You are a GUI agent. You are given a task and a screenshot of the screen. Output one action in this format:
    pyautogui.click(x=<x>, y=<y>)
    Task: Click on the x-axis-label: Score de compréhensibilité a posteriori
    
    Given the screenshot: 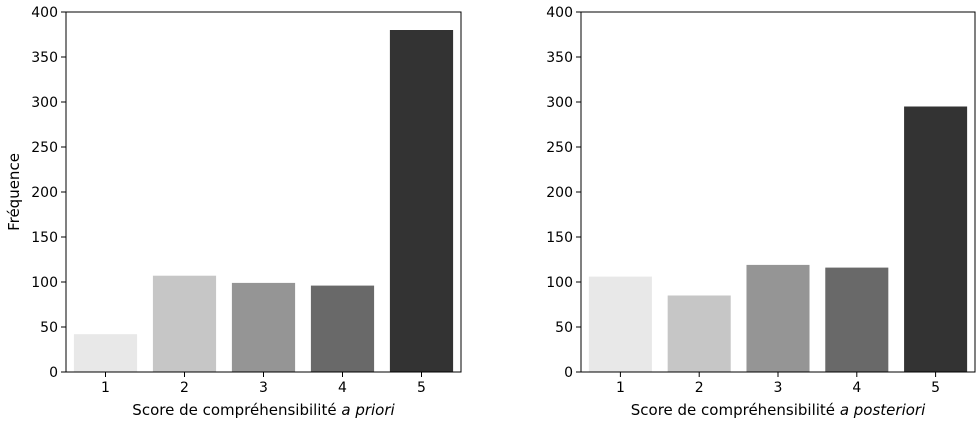 What is the action you would take?
    pyautogui.click(x=778, y=410)
    